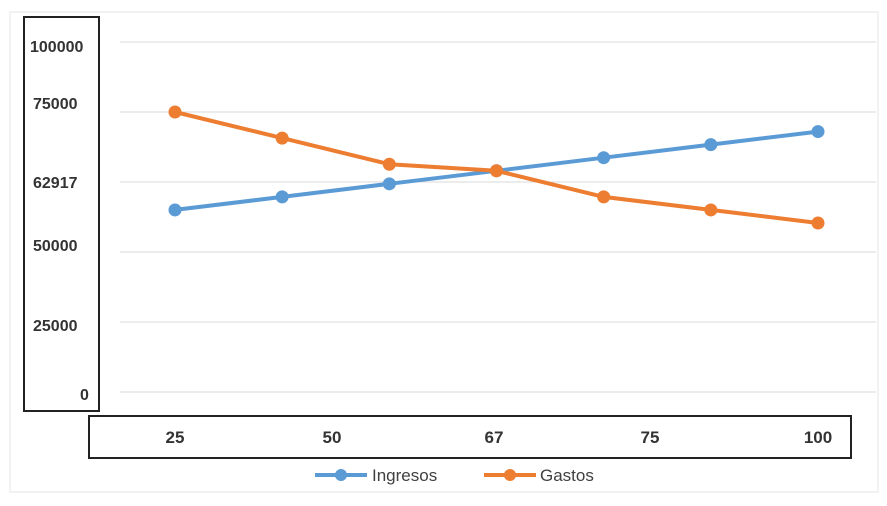  I want to click on x-tick-label: 50, so click(332, 437).